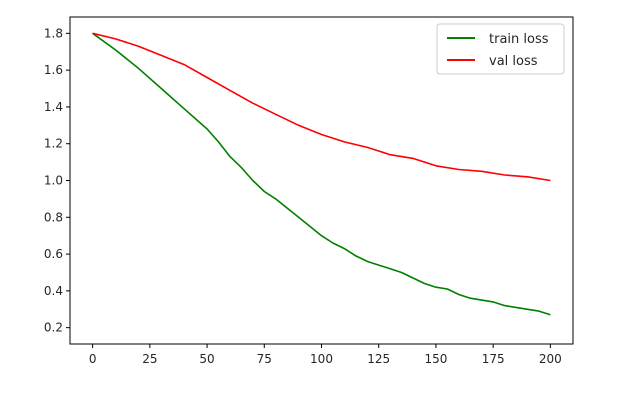 The height and width of the screenshot is (405, 624). What do you see at coordinates (550, 359) in the screenshot?
I see `x-tick-label-200: 200` at bounding box center [550, 359].